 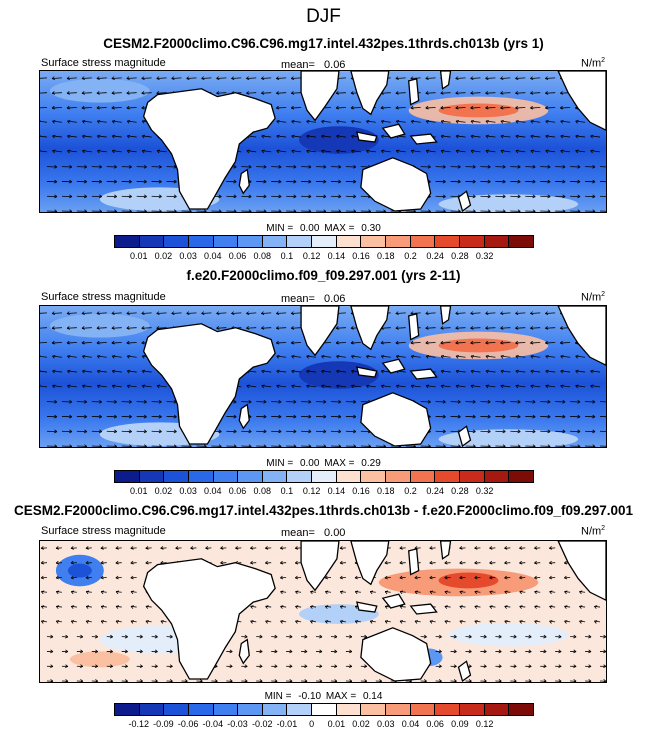 What do you see at coordinates (237, 724) in the screenshot?
I see `colorbar-tick-label: -0.03` at bounding box center [237, 724].